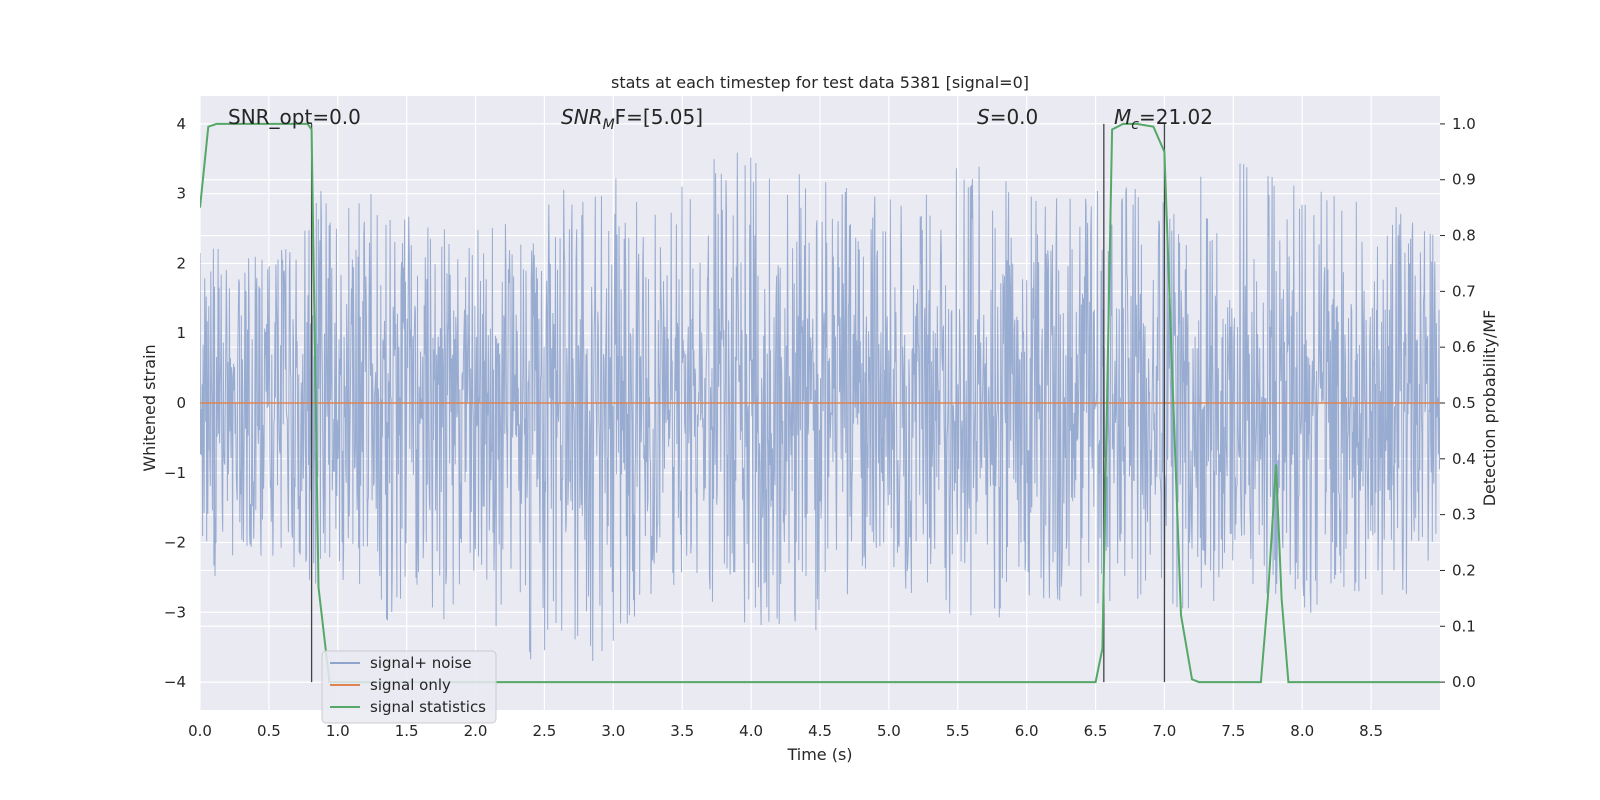 Image resolution: width=1600 pixels, height=800 pixels. I want to click on y2-tick-label: 0.6, so click(1464, 347).